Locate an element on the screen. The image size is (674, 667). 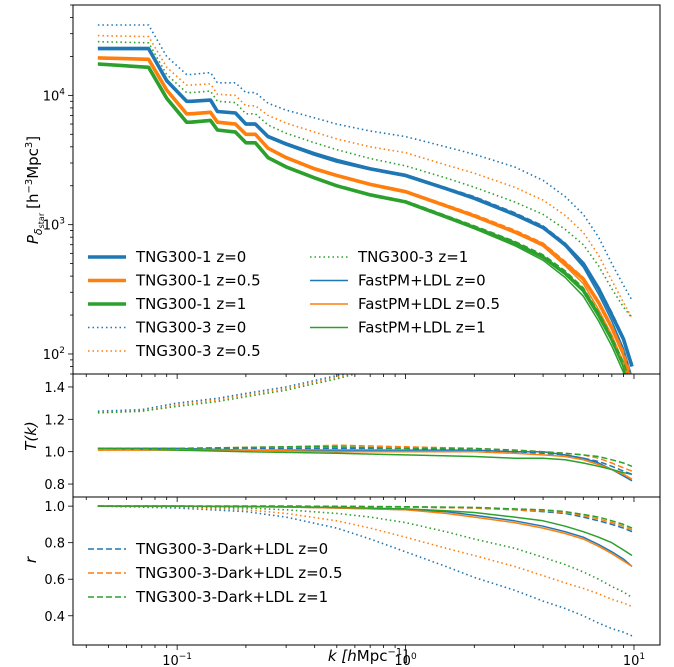
y-tick-label: 0.4 is located at coordinates (54, 617).